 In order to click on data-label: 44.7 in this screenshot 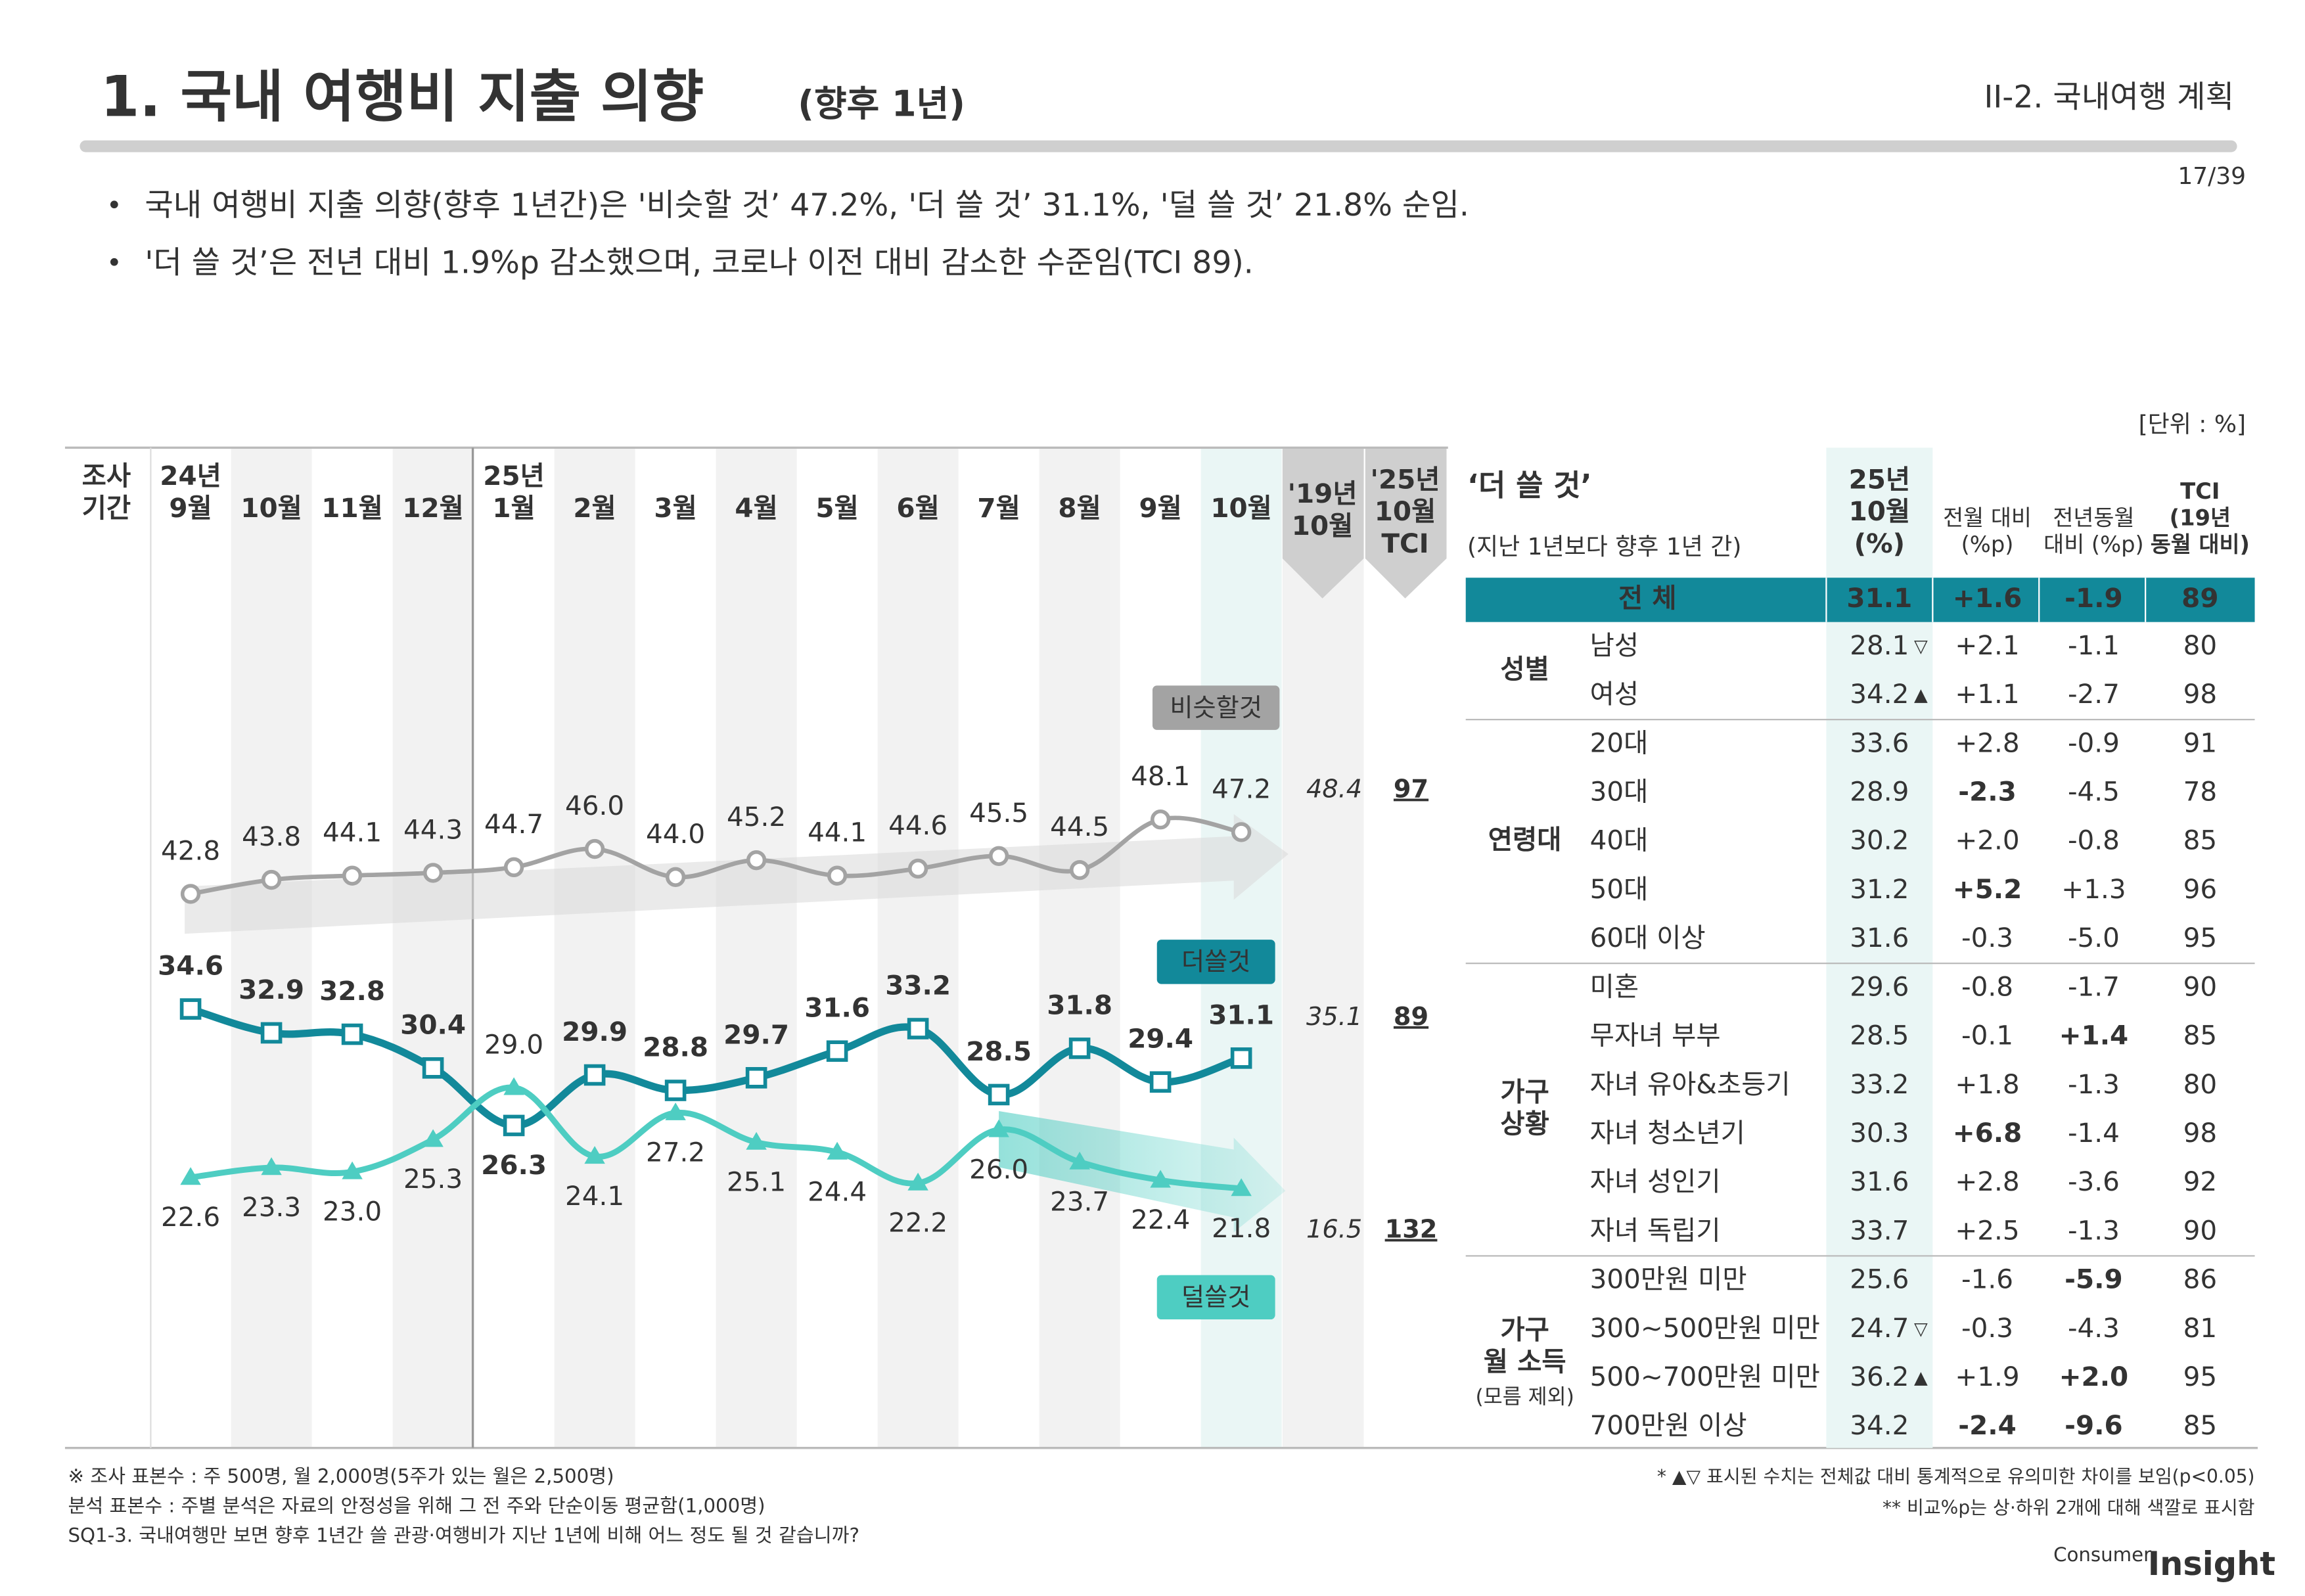, I will do `click(513, 824)`.